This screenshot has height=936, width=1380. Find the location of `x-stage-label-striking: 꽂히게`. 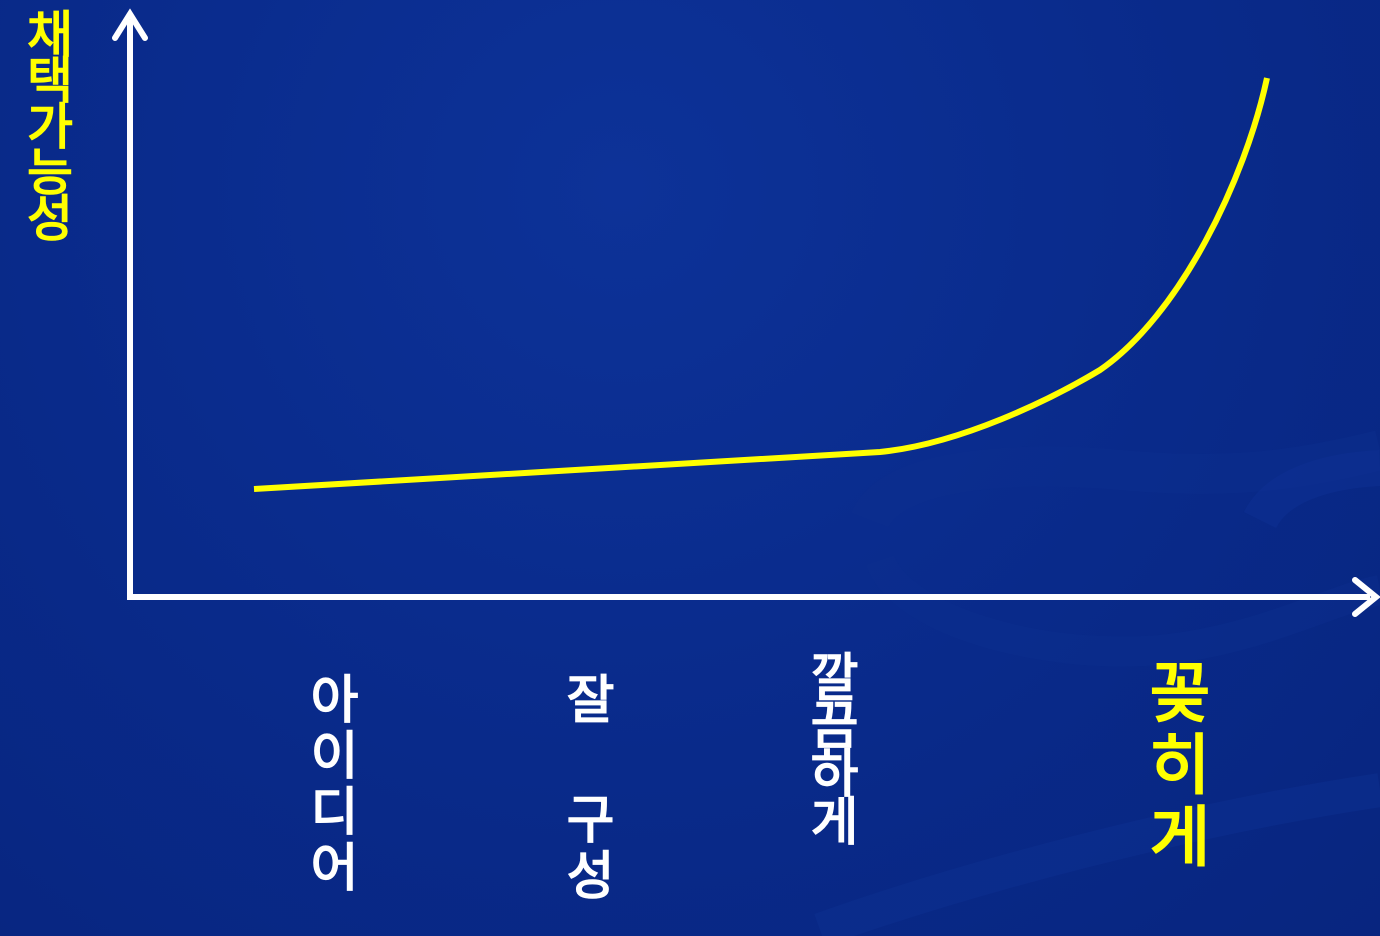

x-stage-label-striking: 꽂히게 is located at coordinates (1174, 766).